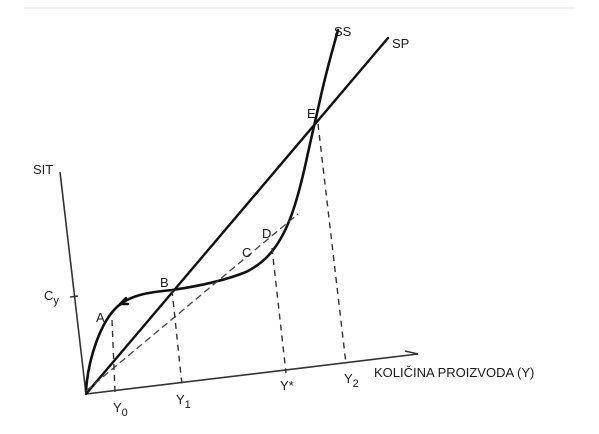  What do you see at coordinates (100, 317) in the screenshot?
I see `point-a-label: A` at bounding box center [100, 317].